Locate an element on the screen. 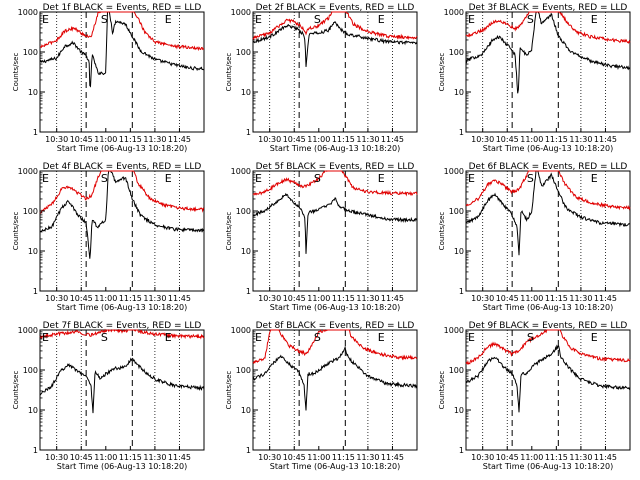  panel-title: Det 4f BLACK = Events, RED = LLD is located at coordinates (122, 167).